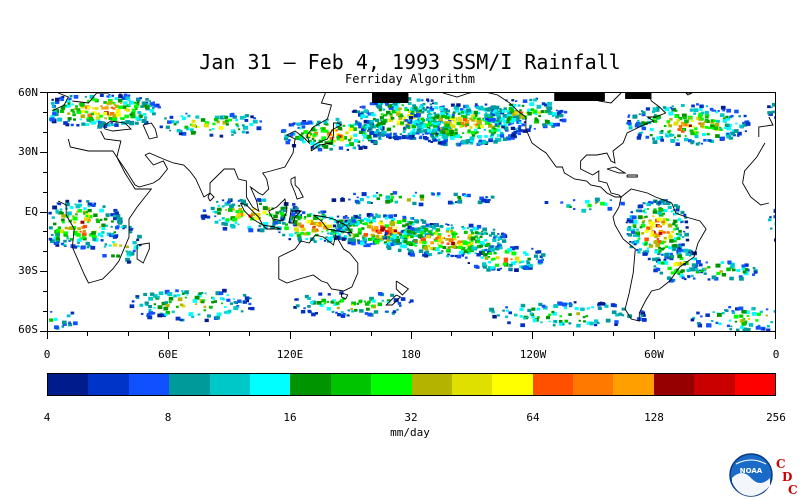 The width and height of the screenshot is (800, 500). I want to click on ice-region, so click(579, 97).